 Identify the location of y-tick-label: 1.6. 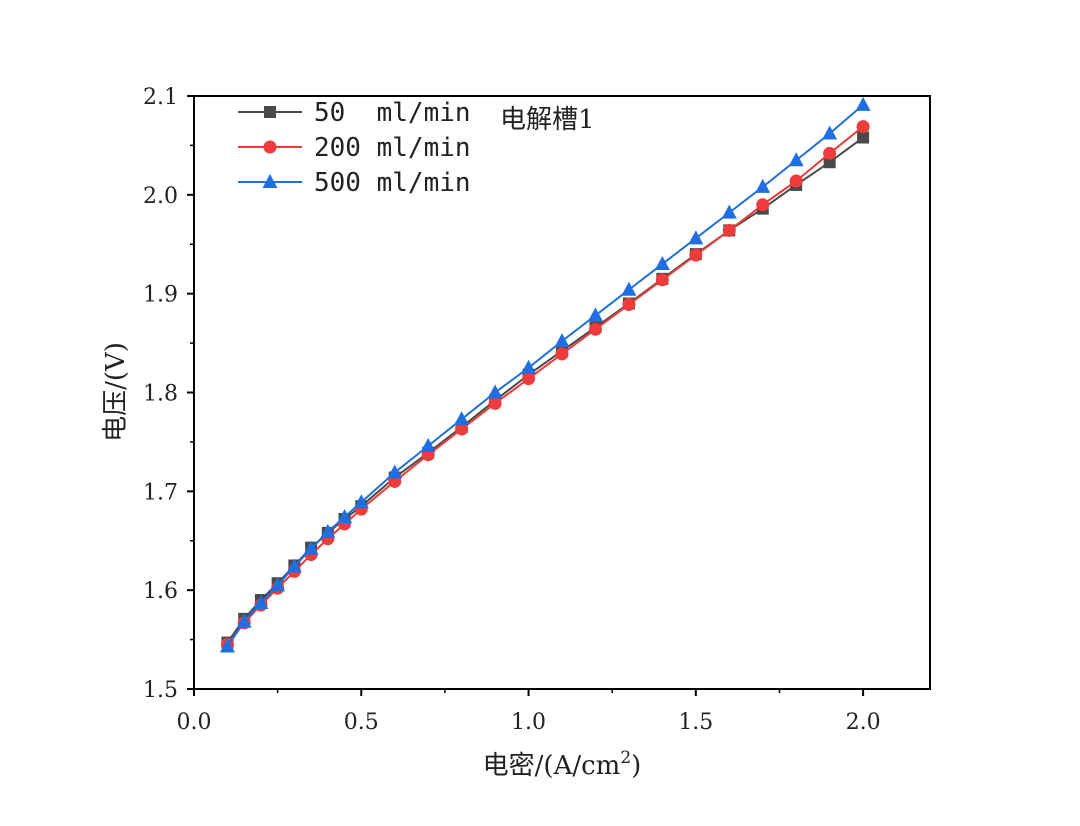
(160, 591).